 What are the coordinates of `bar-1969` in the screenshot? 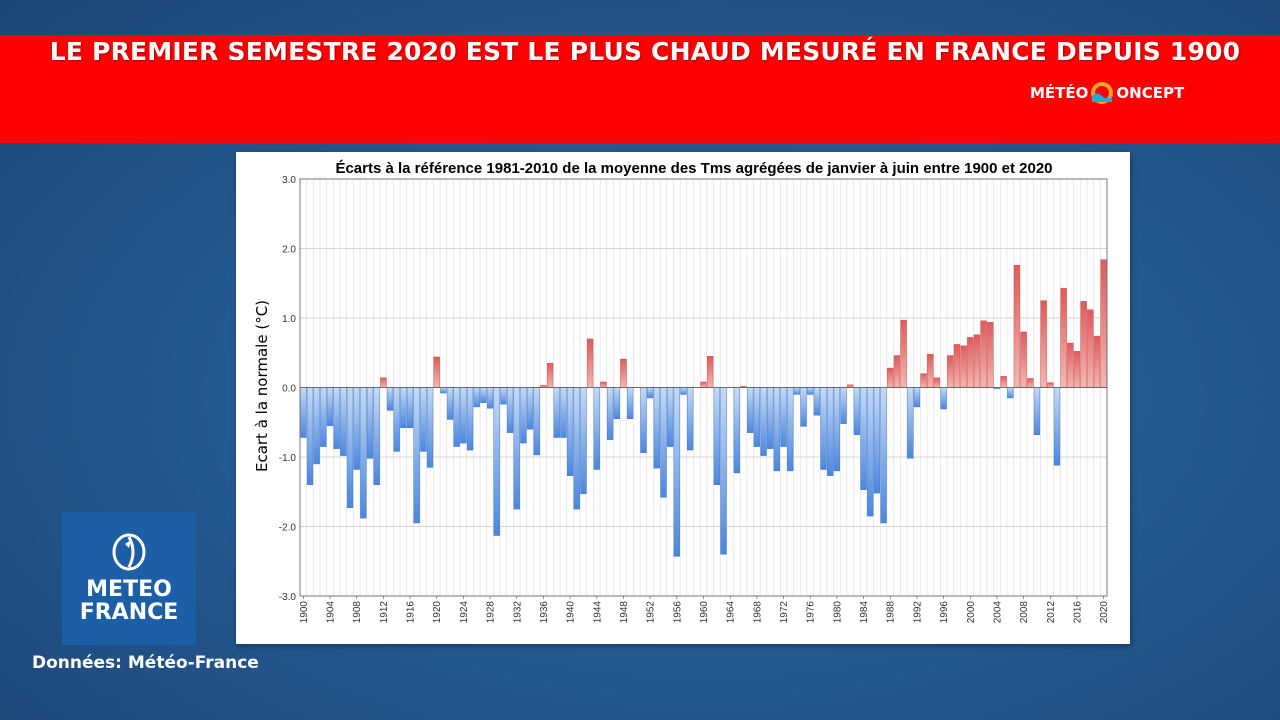 It's located at (763, 421).